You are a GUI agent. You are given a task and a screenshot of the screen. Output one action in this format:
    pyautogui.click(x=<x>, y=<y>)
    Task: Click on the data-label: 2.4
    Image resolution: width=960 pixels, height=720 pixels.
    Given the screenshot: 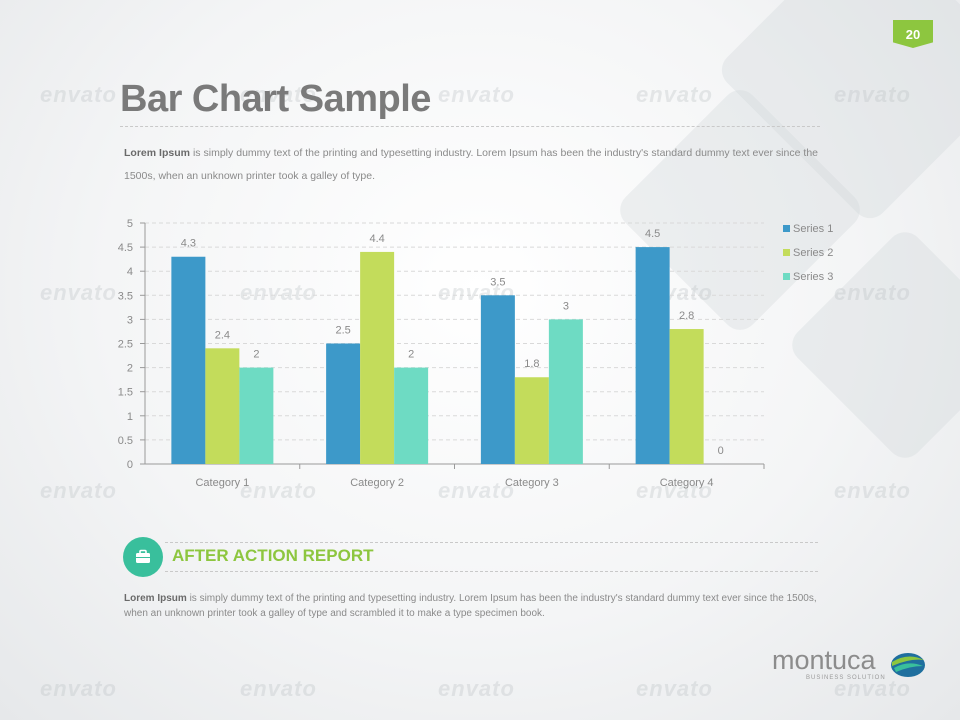 What is the action you would take?
    pyautogui.click(x=222, y=335)
    